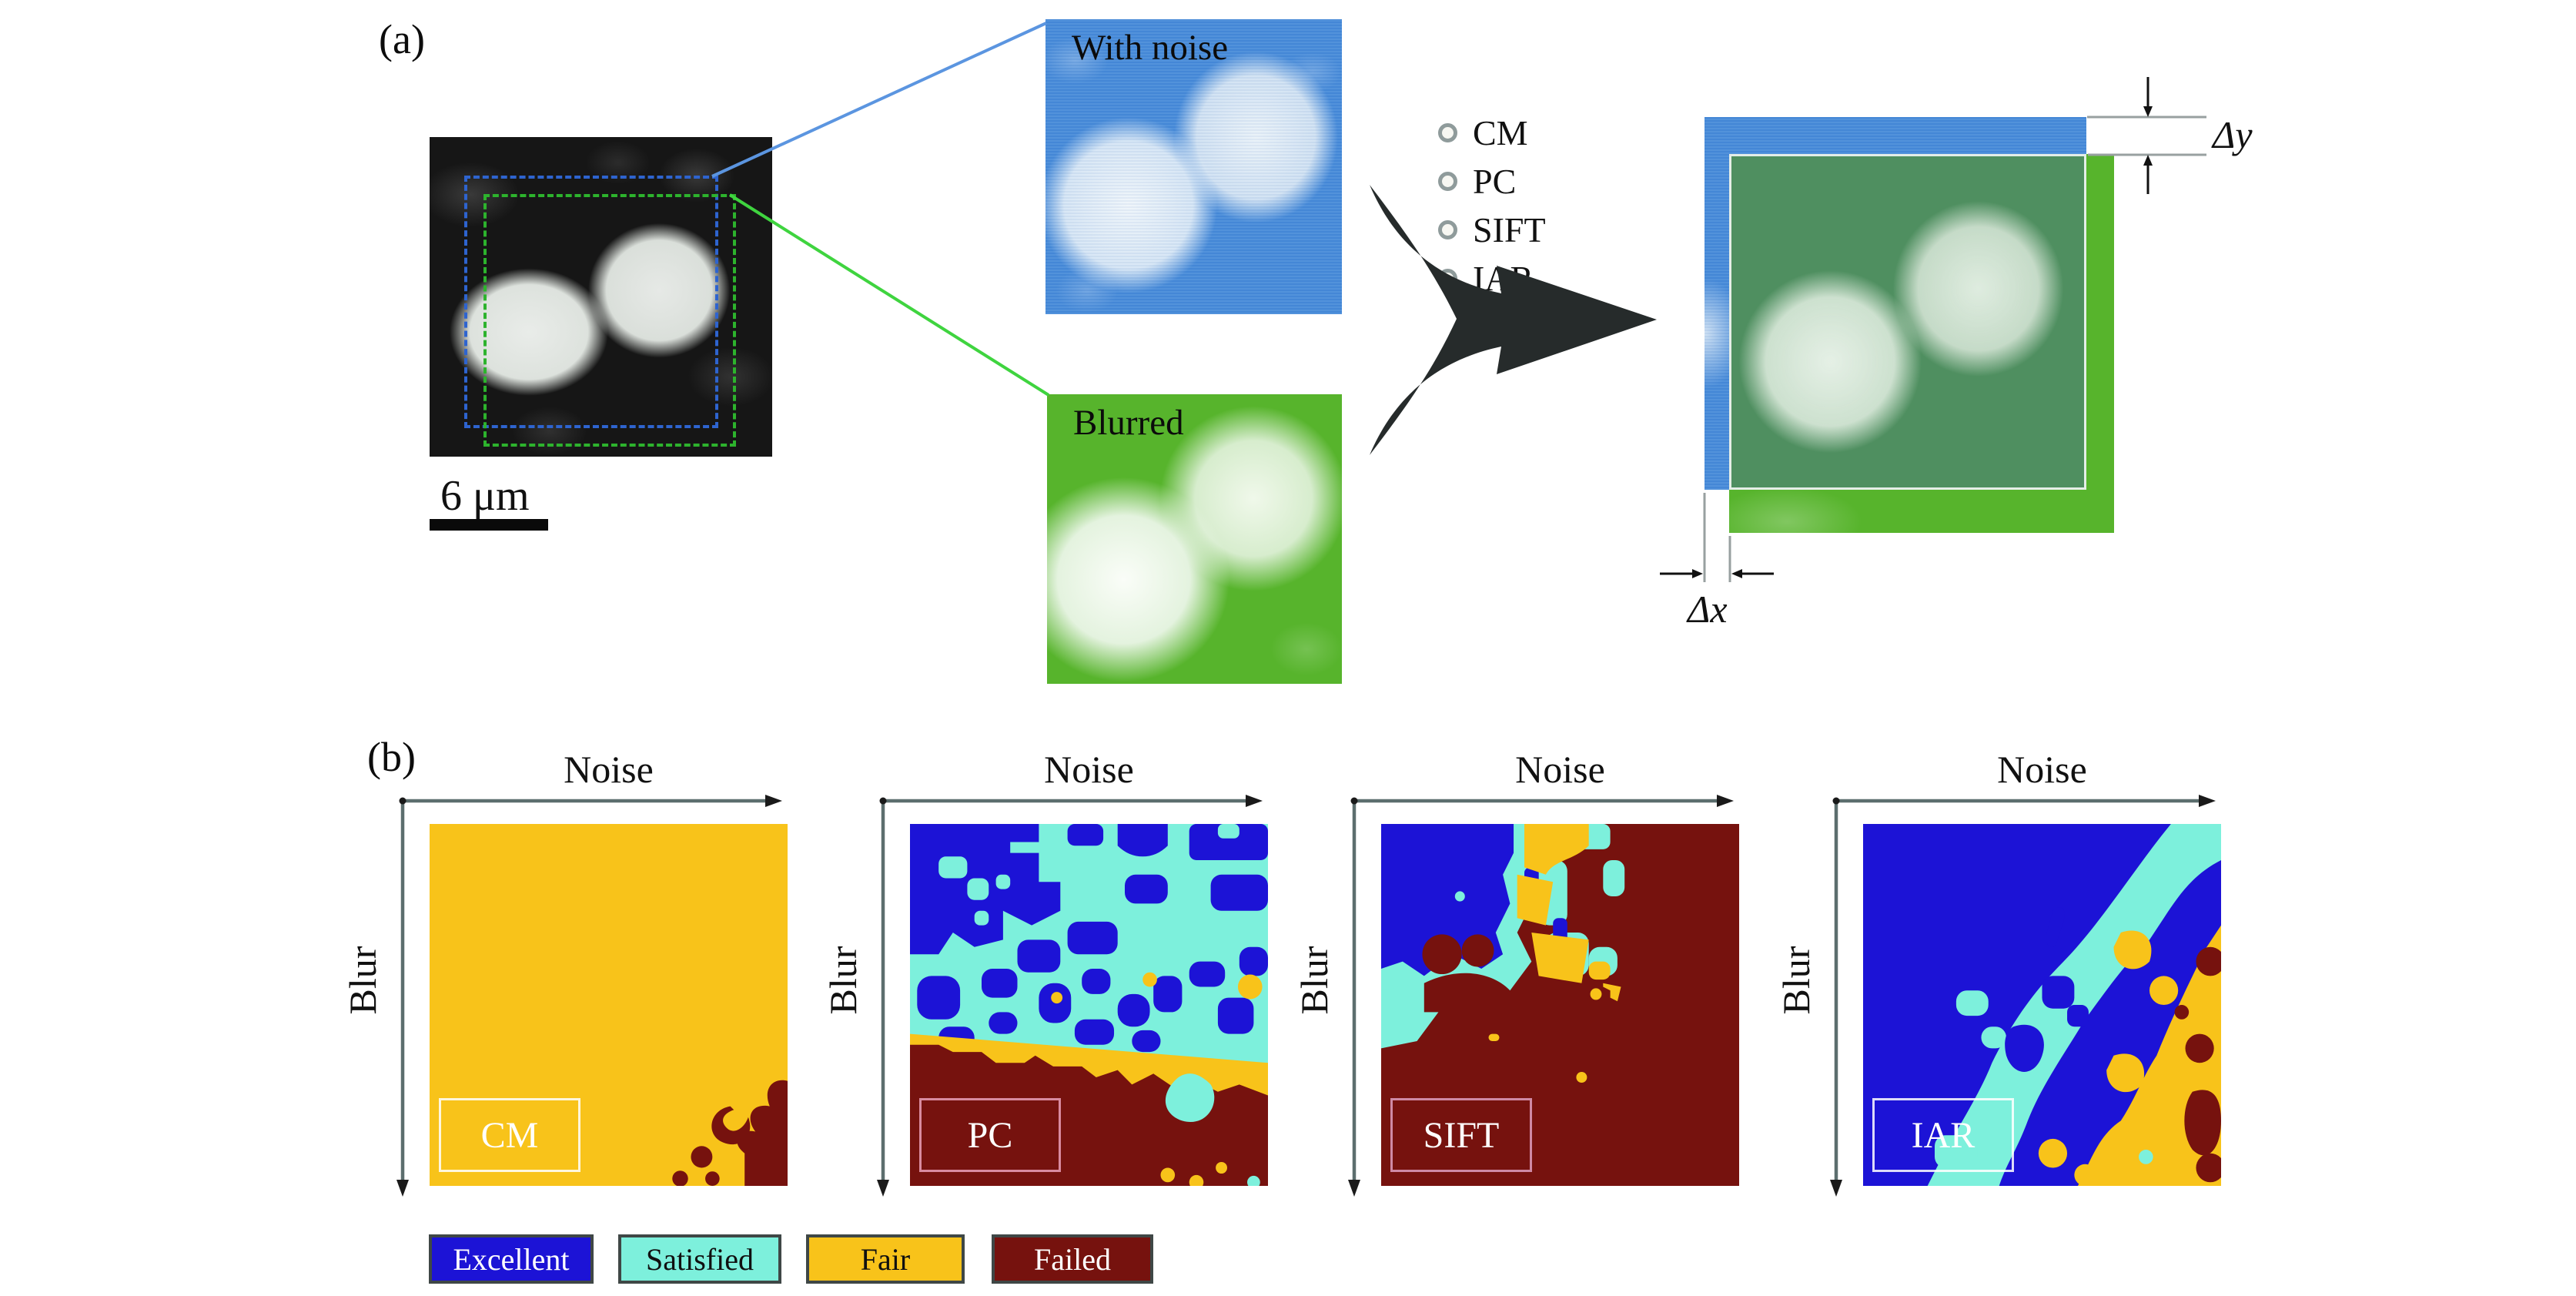 The height and width of the screenshot is (1296, 2576). I want to click on scale-bar, so click(489, 525).